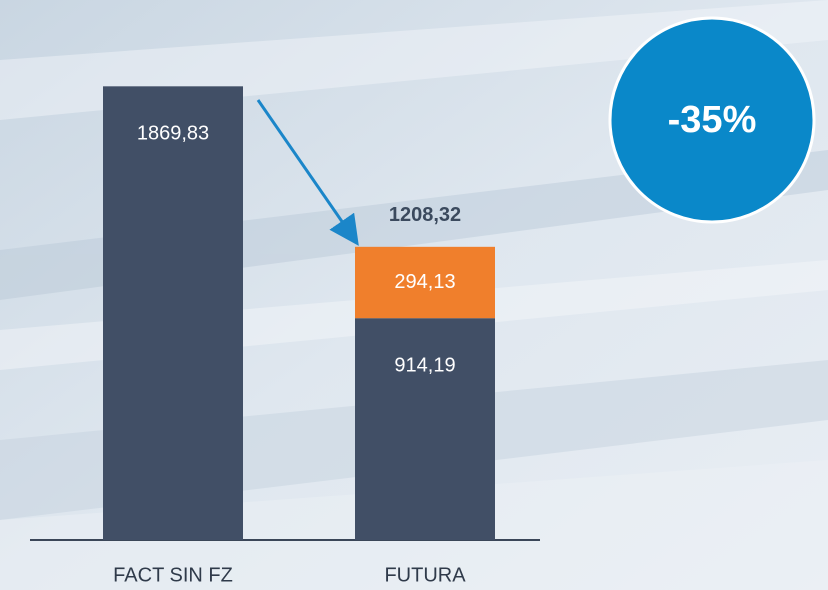  I want to click on badge-text: -35%, so click(712, 120).